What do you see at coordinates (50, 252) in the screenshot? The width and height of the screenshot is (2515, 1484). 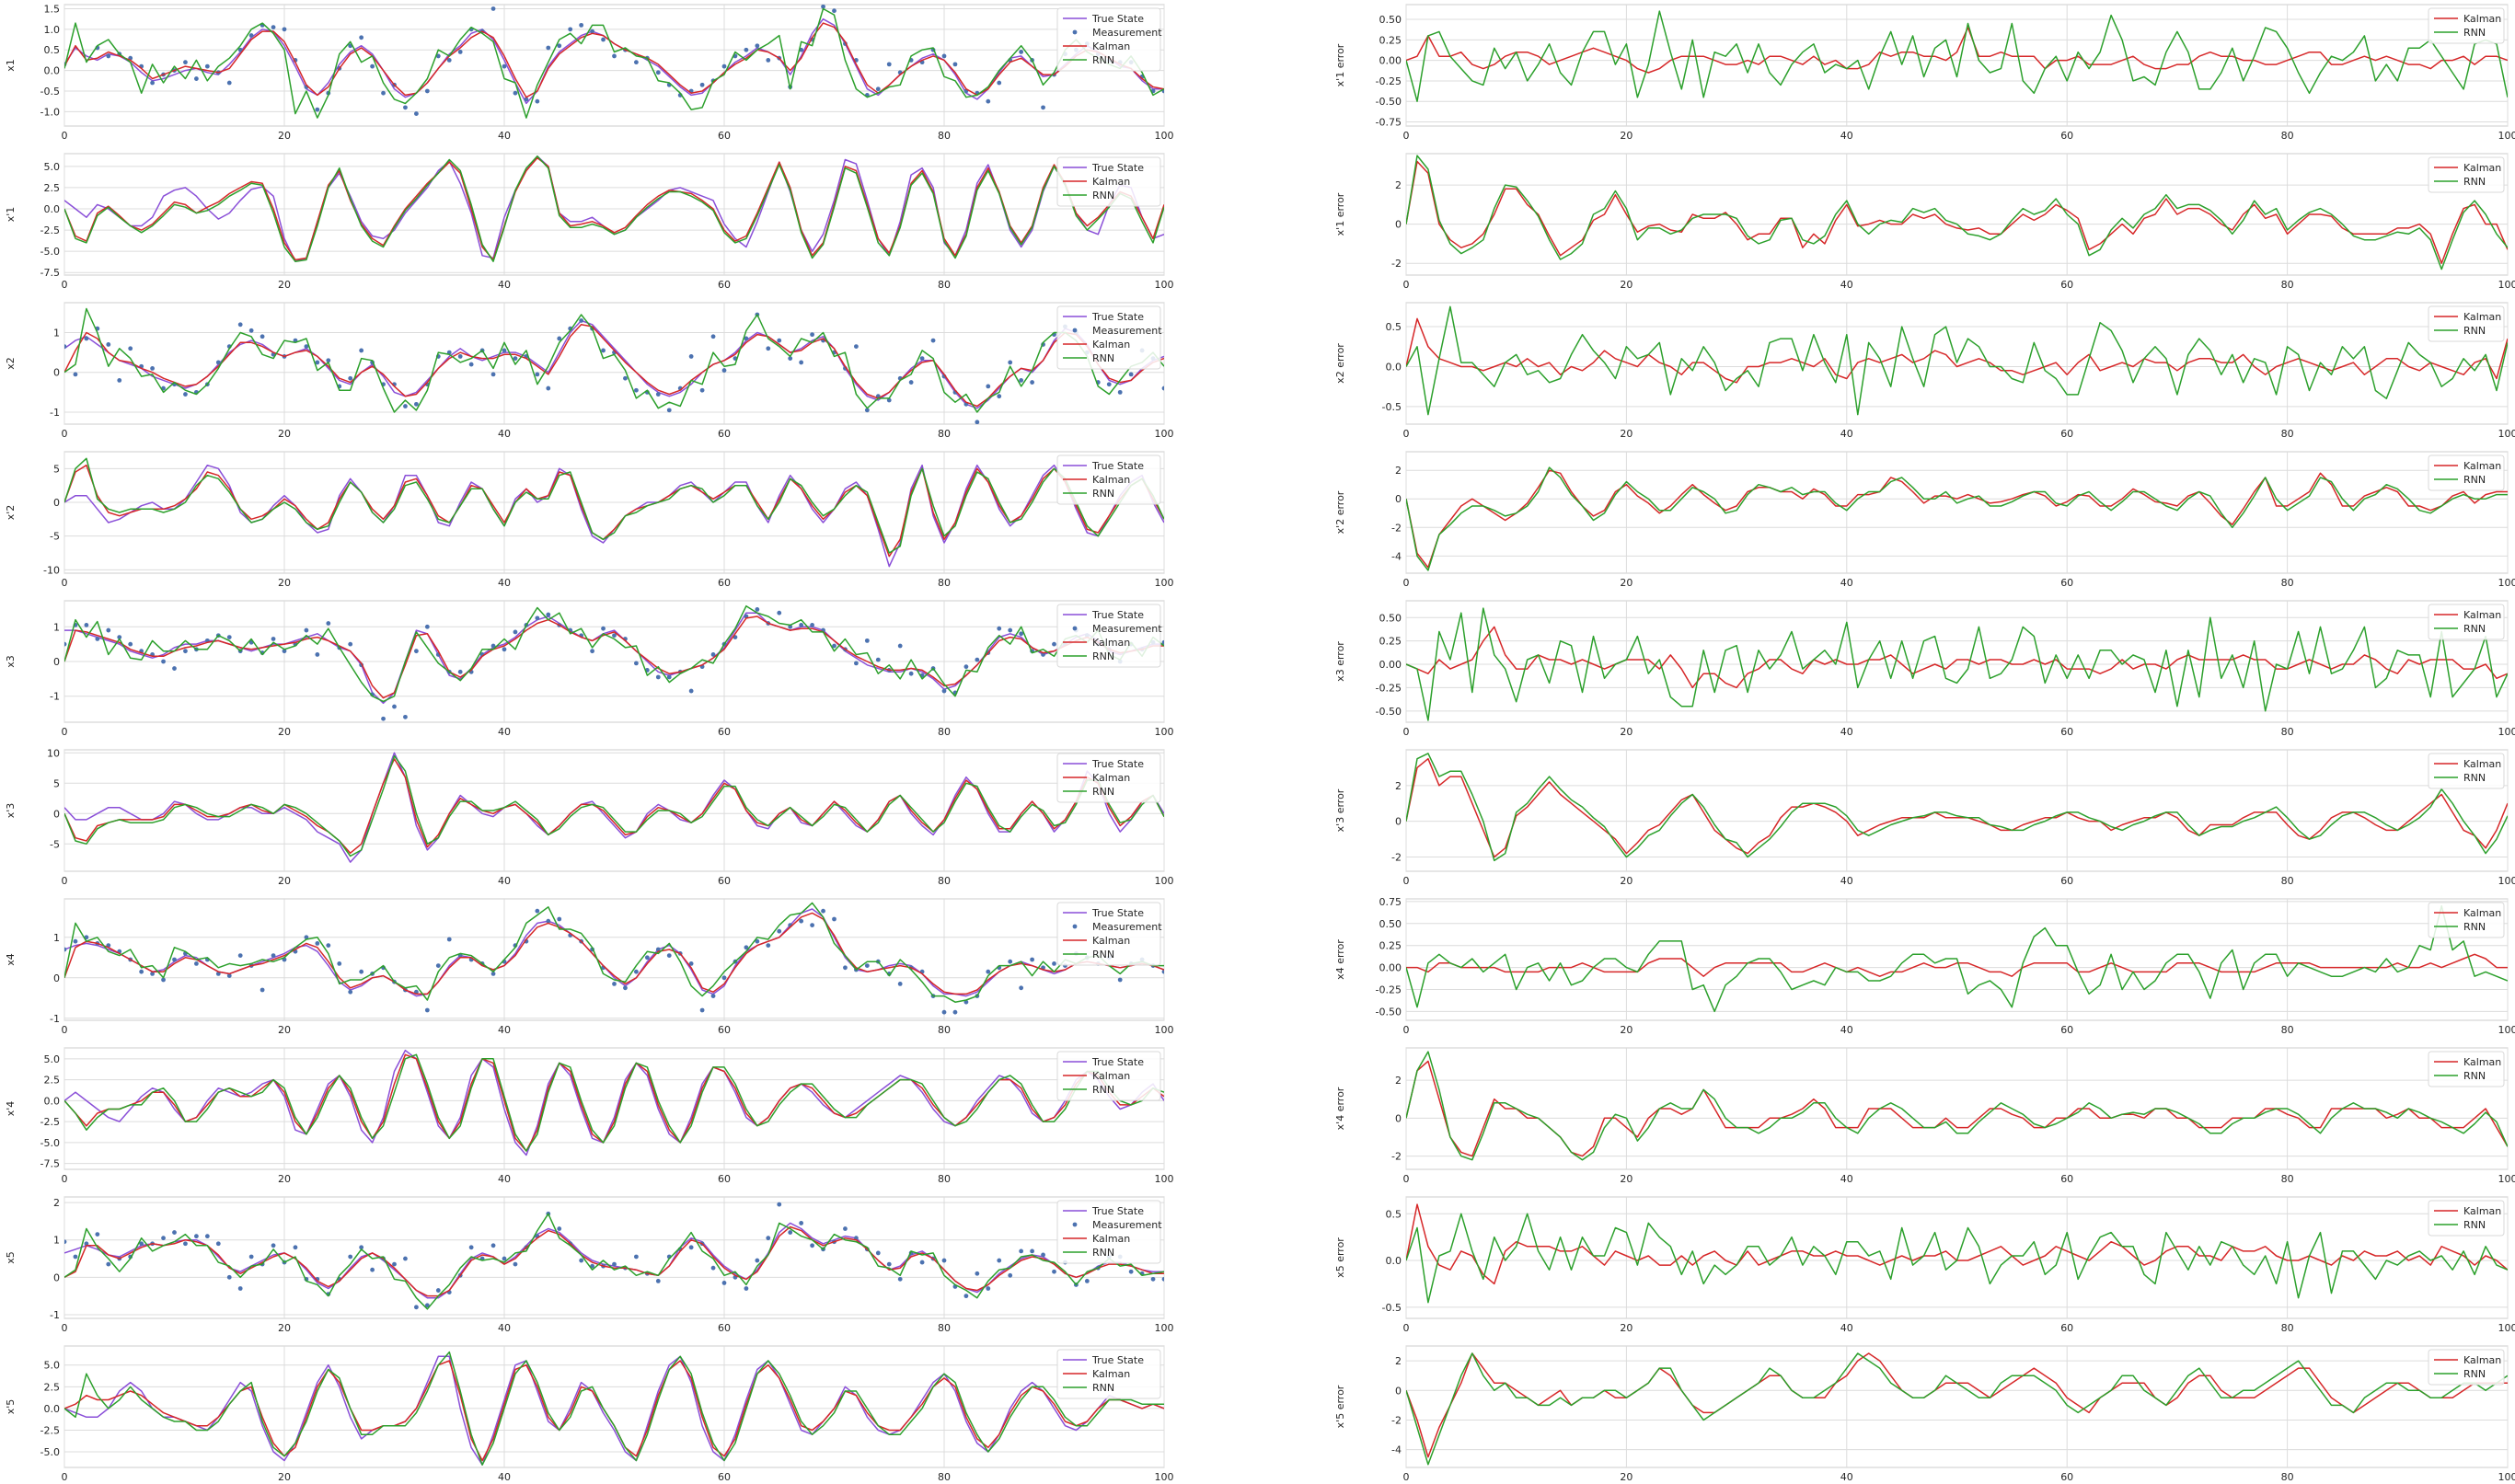 I see `y-tick-label: -5.0` at bounding box center [50, 252].